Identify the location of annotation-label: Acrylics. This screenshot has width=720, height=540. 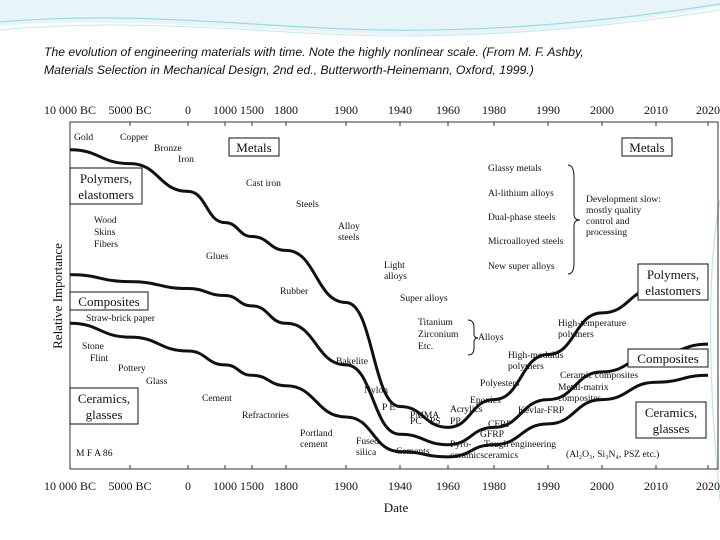
(466, 409).